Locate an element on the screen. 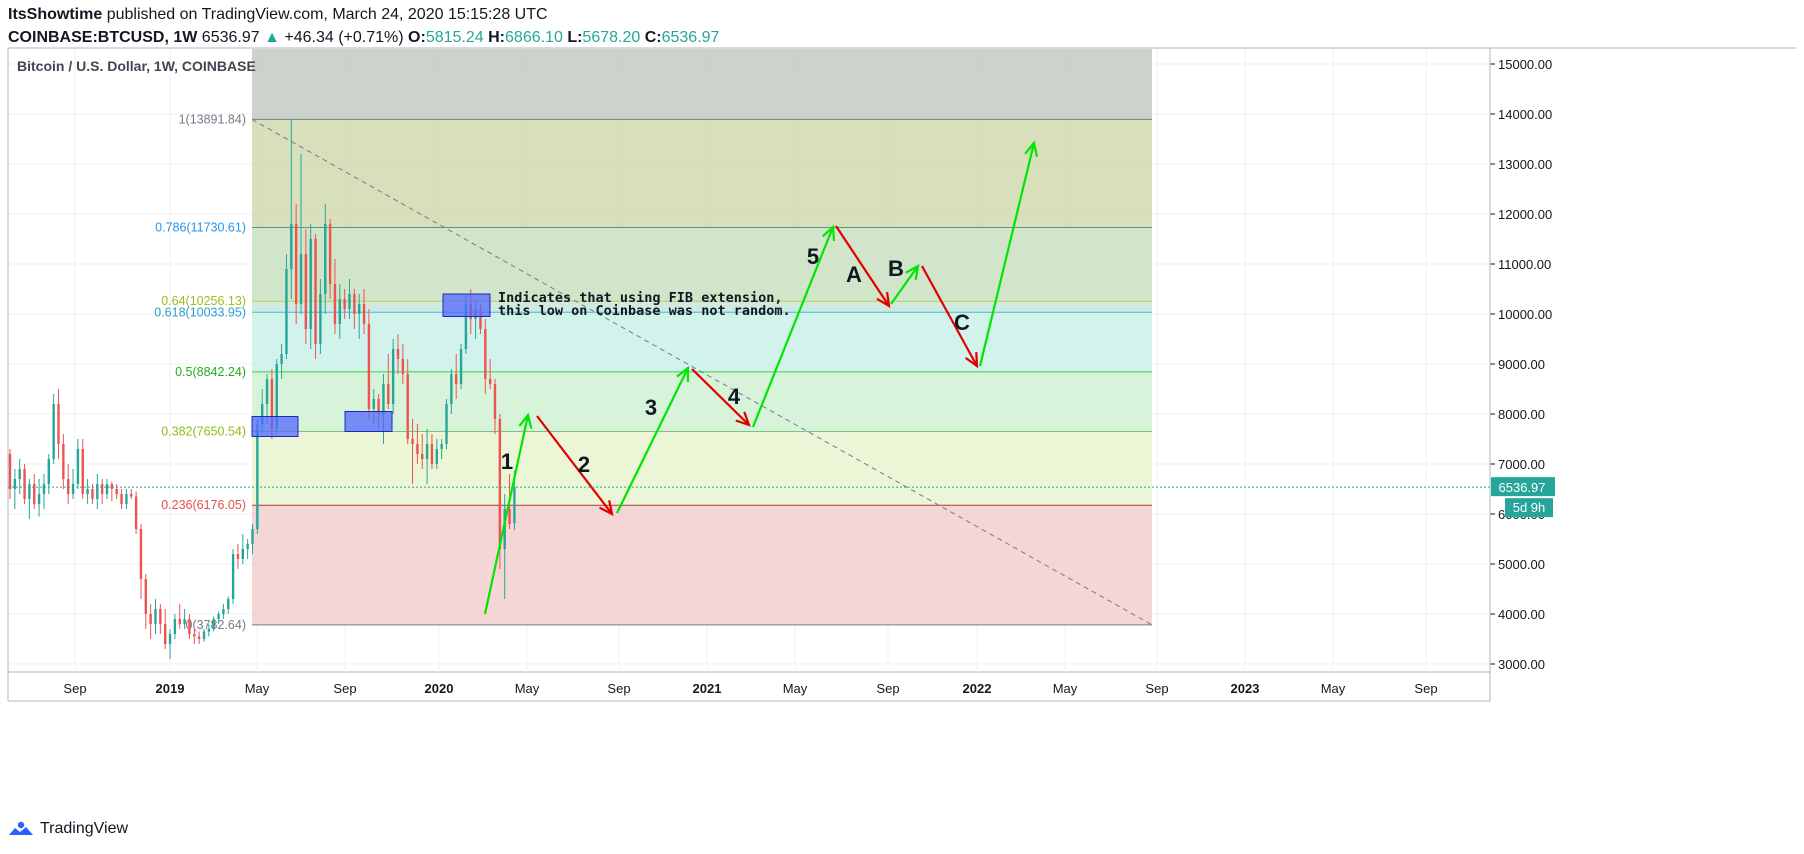 The height and width of the screenshot is (854, 1804). fib-level-label: 0.618(10033.95) is located at coordinates (200, 312).